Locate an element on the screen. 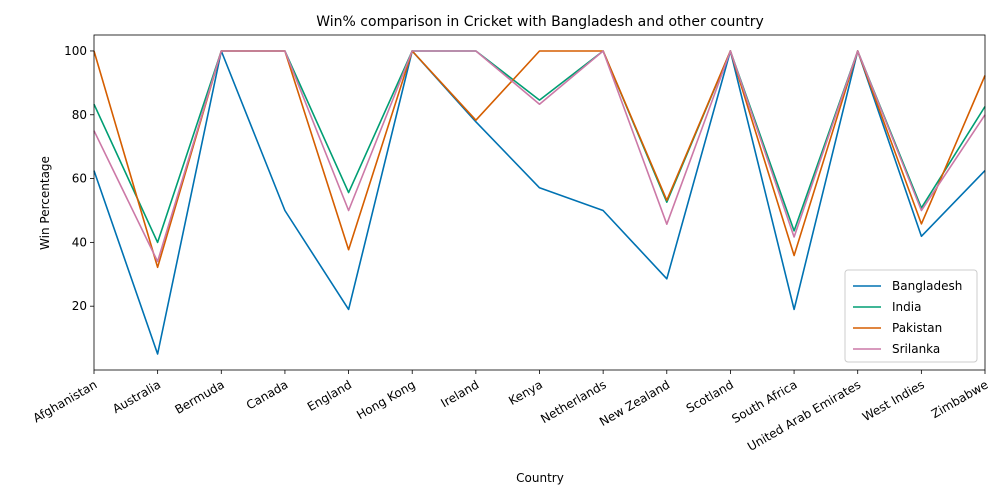 The height and width of the screenshot is (500, 1000). x-axis-label: Country is located at coordinates (540, 478).